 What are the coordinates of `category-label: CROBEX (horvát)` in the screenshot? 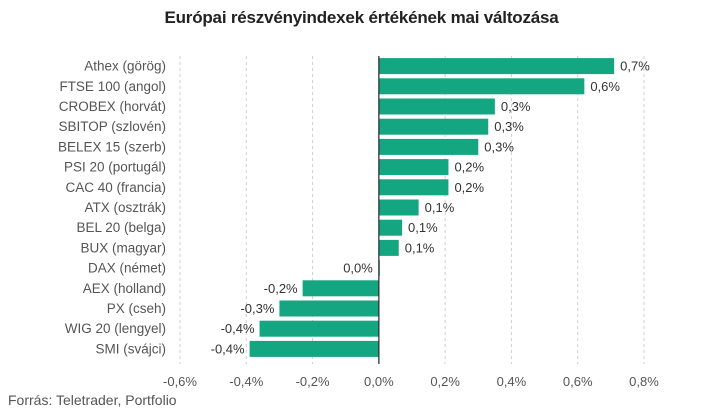 It's located at (112, 106).